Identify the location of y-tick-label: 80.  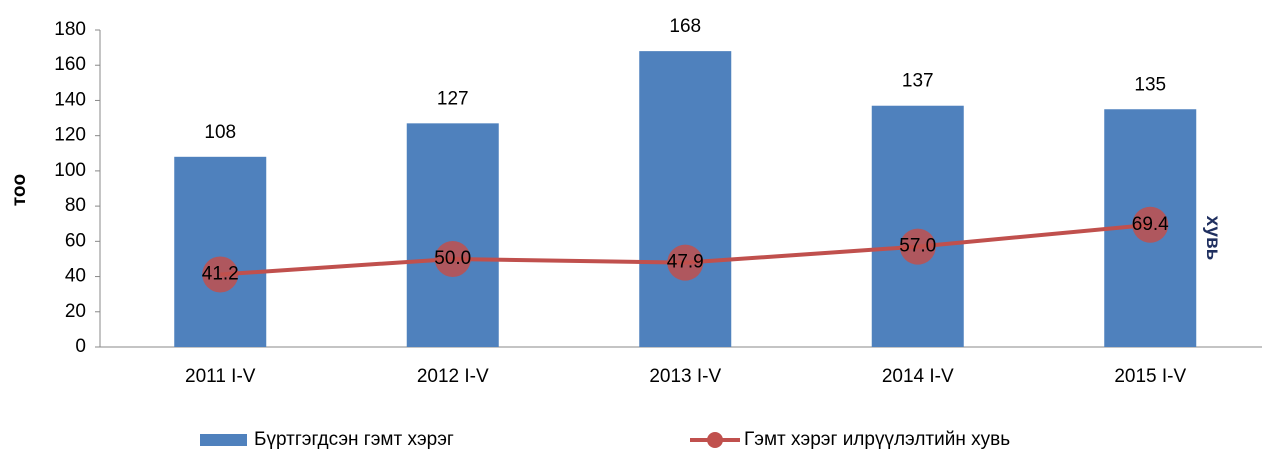
(75, 205).